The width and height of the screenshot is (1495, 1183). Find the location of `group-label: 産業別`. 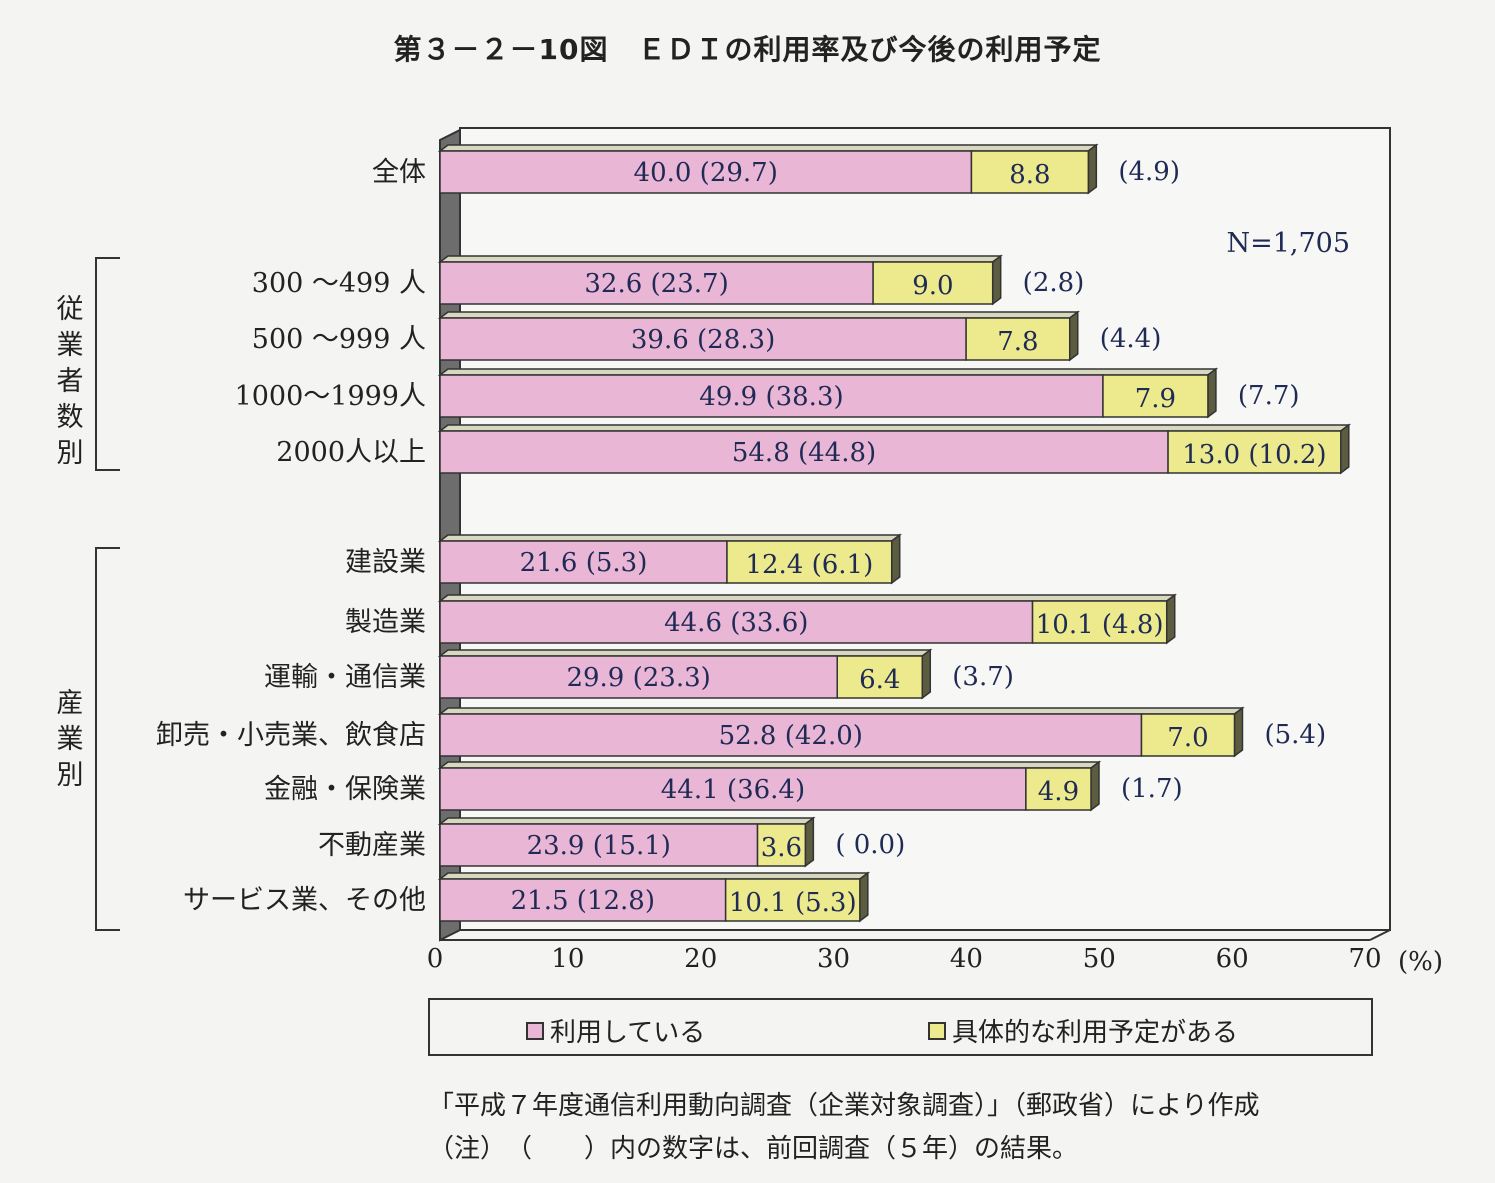

group-label: 産業別 is located at coordinates (70, 739).